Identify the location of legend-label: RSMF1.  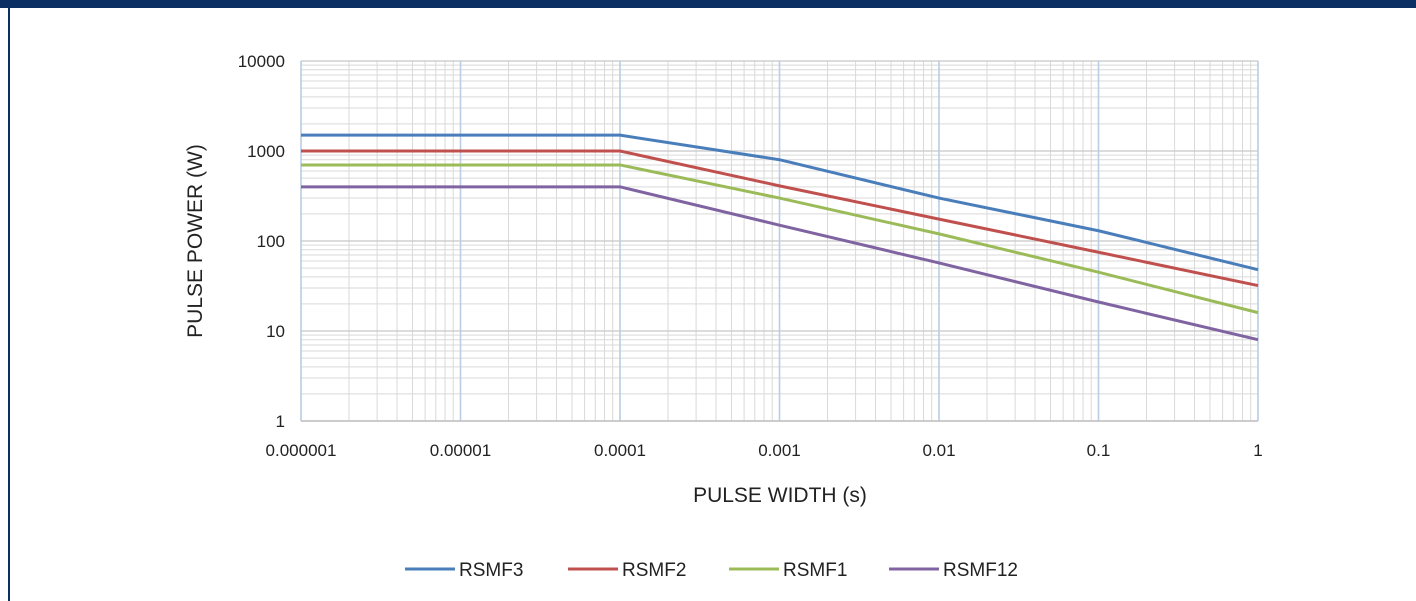
(815, 570).